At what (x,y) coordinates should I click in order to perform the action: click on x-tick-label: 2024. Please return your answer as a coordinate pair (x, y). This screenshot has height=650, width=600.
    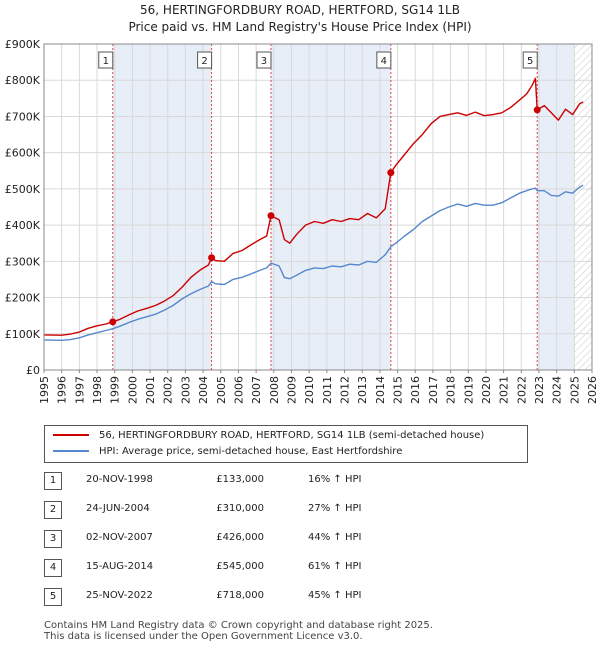
    Looking at the image, I should click on (557, 390).